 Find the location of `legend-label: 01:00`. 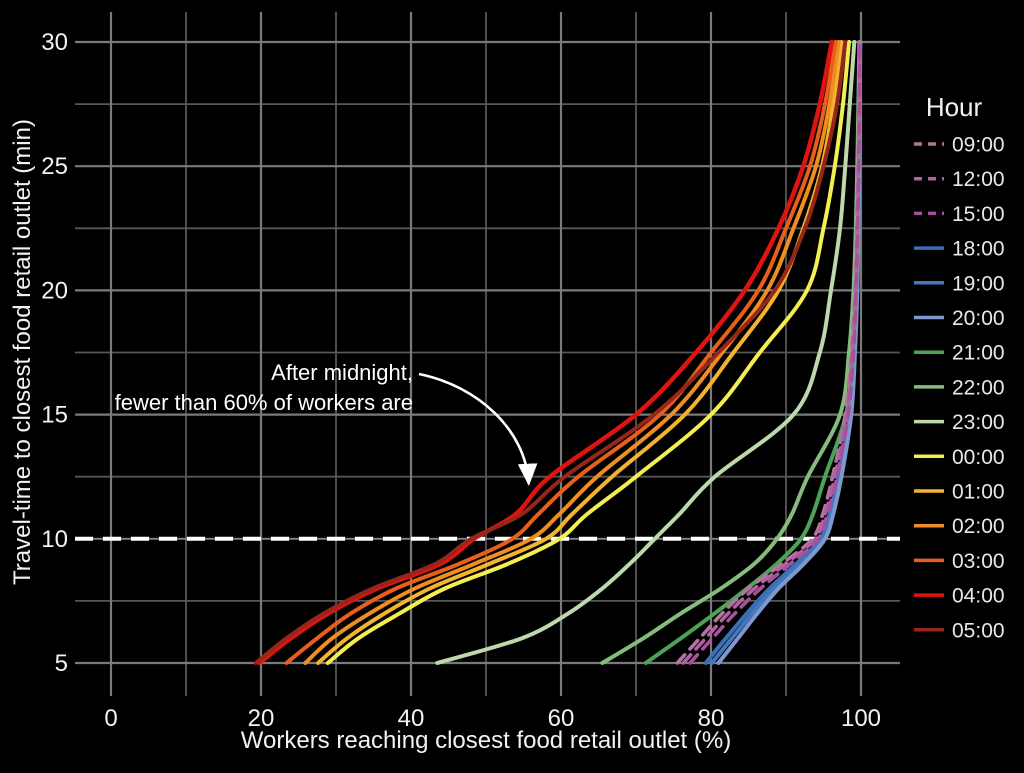

legend-label: 01:00 is located at coordinates (978, 492).